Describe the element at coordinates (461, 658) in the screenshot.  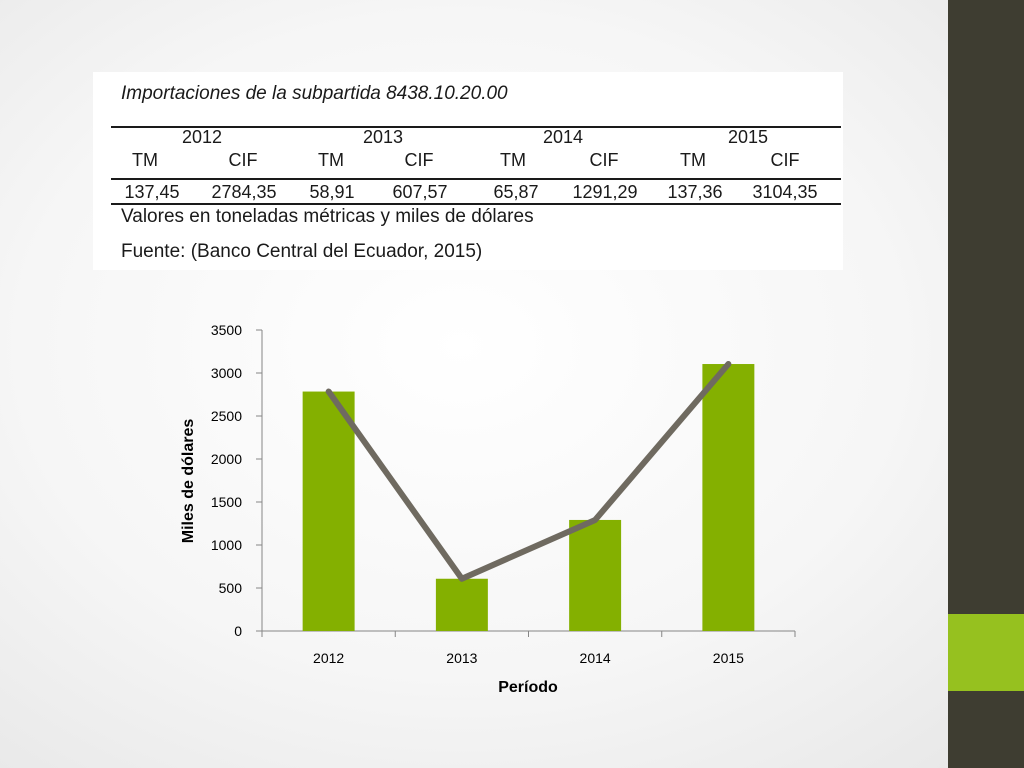
I see `x-tick-label: 2013` at that location.